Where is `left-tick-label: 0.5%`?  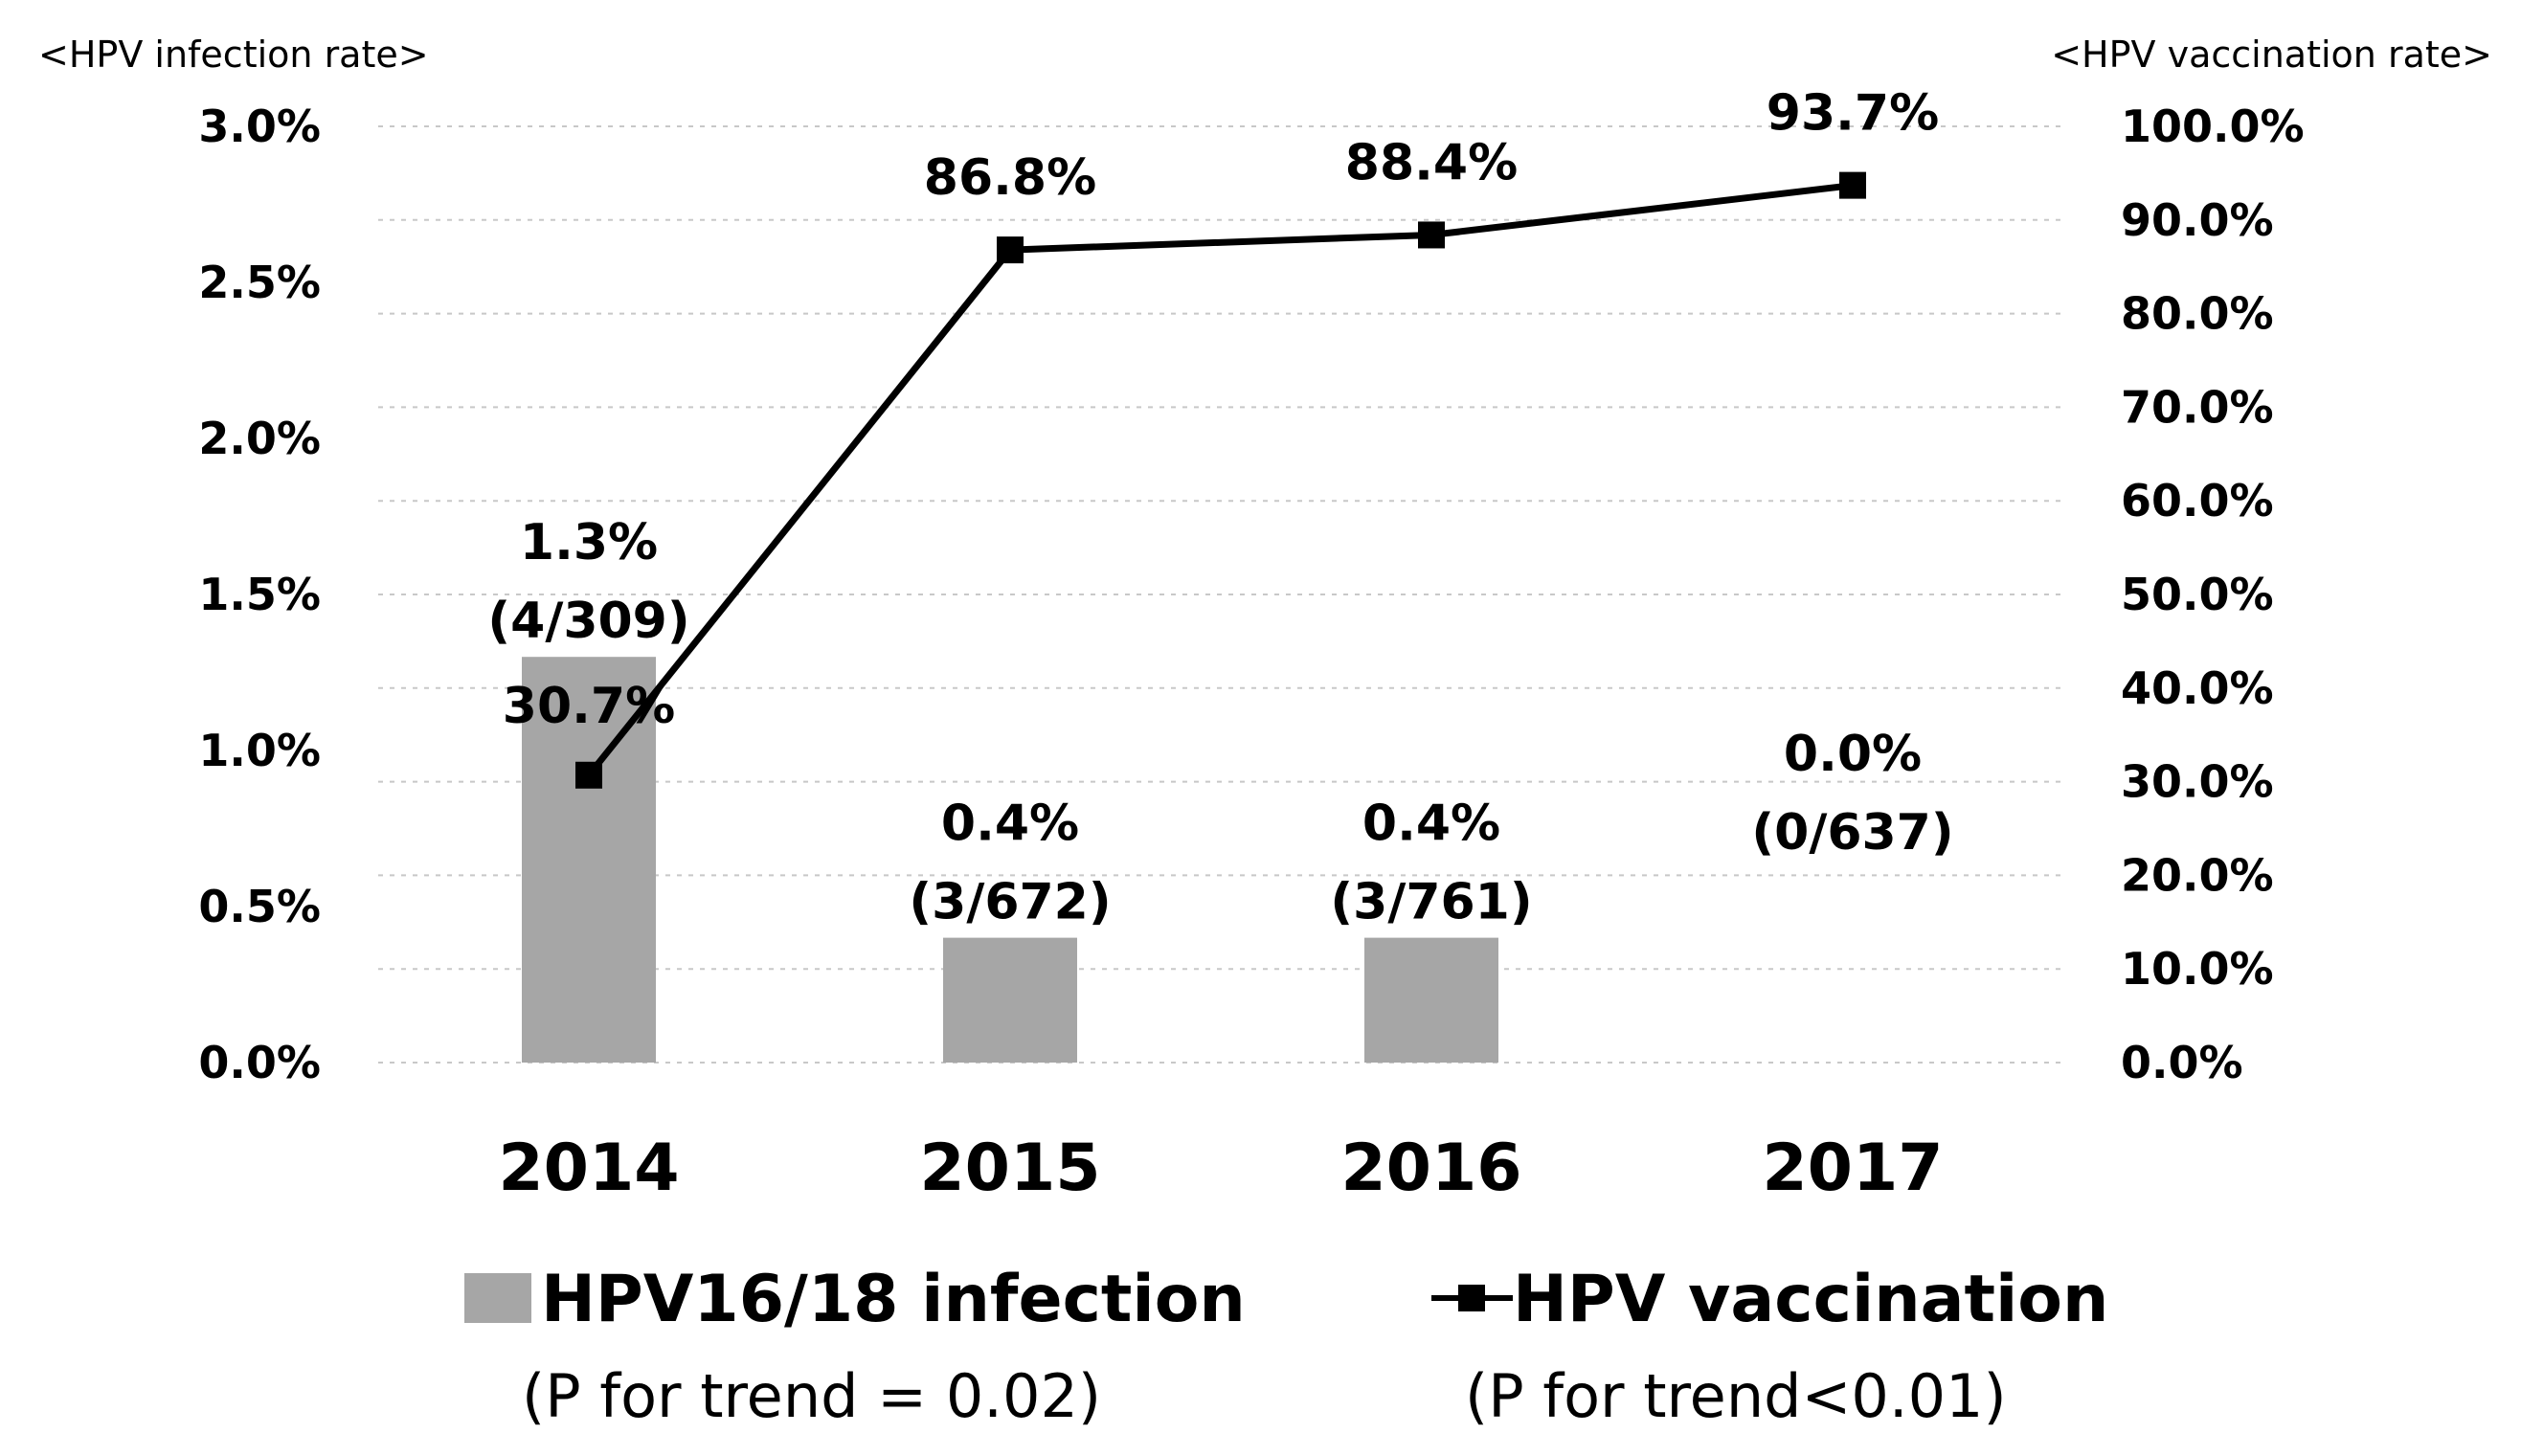 left-tick-label: 0.5% is located at coordinates (259, 907).